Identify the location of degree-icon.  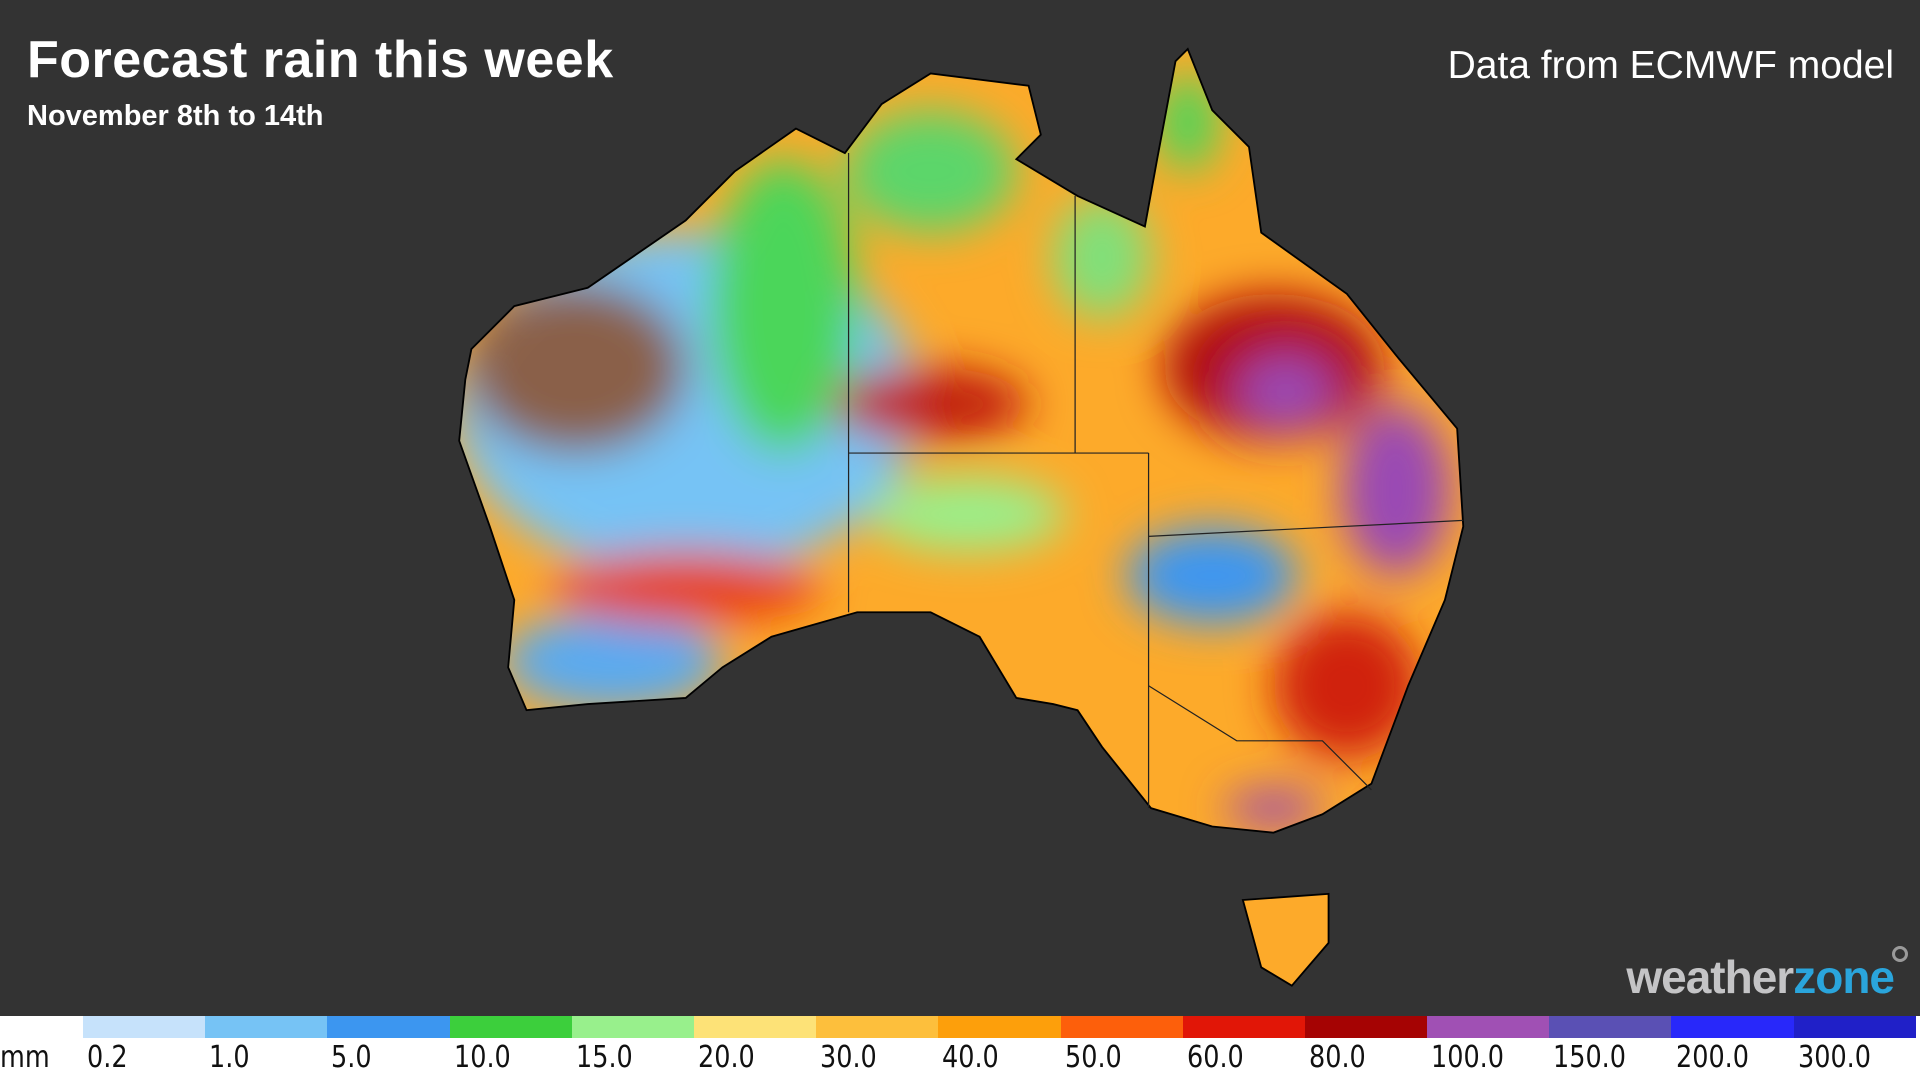
(1900, 954).